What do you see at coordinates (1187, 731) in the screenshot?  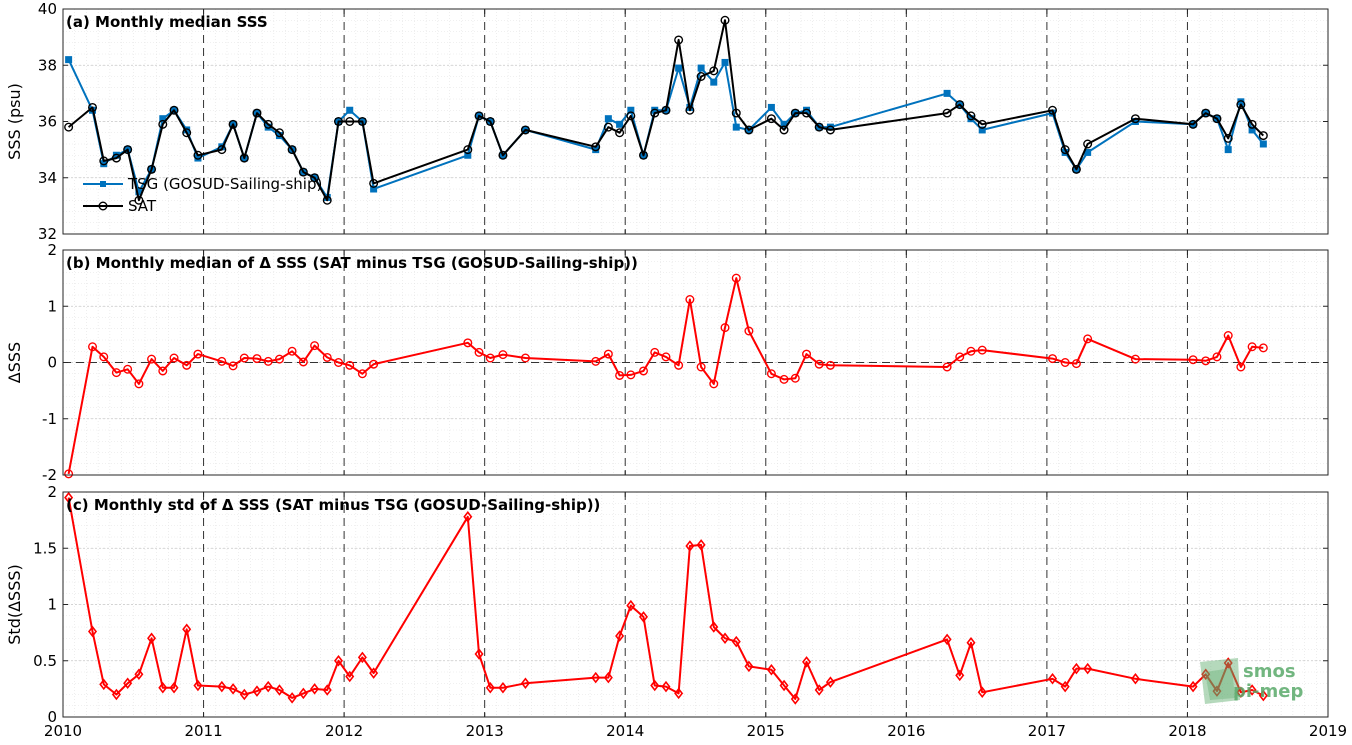 I see `x-tick-label: 2018` at bounding box center [1187, 731].